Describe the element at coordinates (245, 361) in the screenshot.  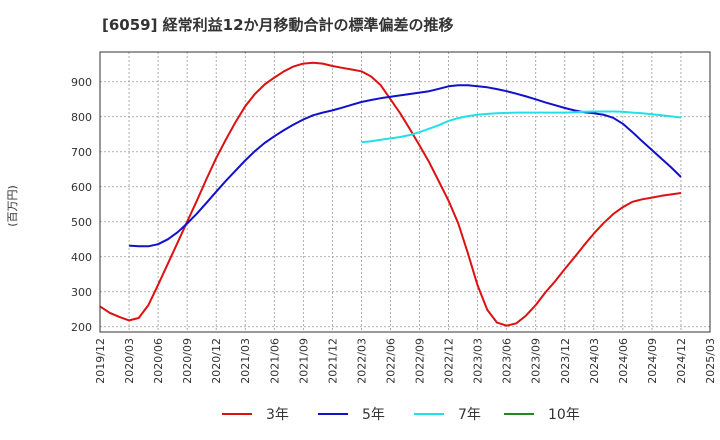
I see `x-tick-label: 2021/03` at that location.